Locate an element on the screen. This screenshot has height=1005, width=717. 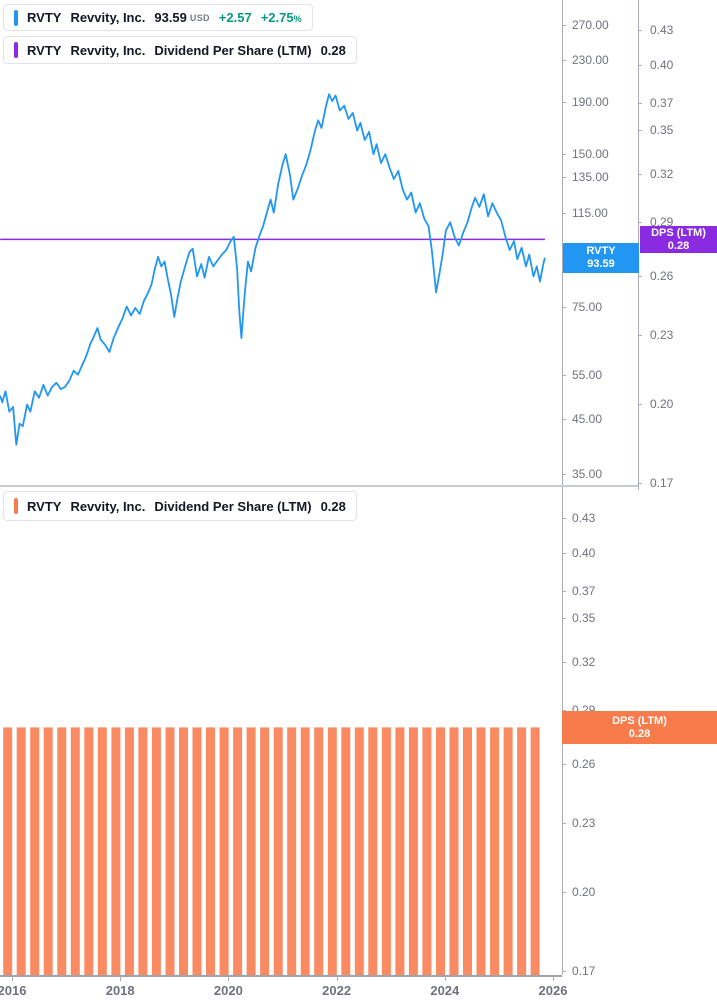
dps-axis-top-tick-label: 0.20 is located at coordinates (662, 403).